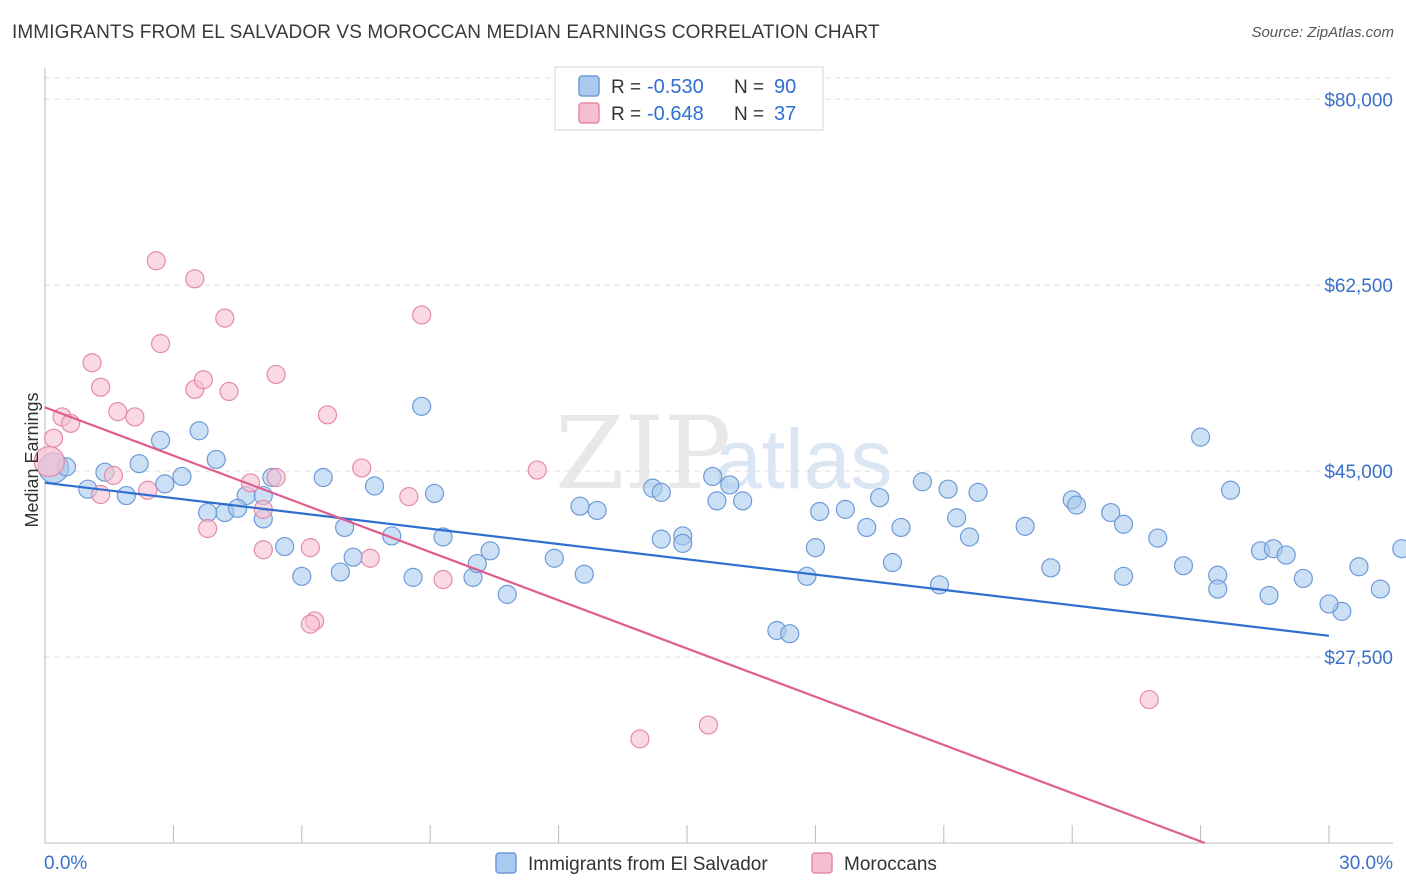 Image resolution: width=1406 pixels, height=892 pixels. What do you see at coordinates (65, 863) in the screenshot?
I see `x-tick-label-min: 0.0%` at bounding box center [65, 863].